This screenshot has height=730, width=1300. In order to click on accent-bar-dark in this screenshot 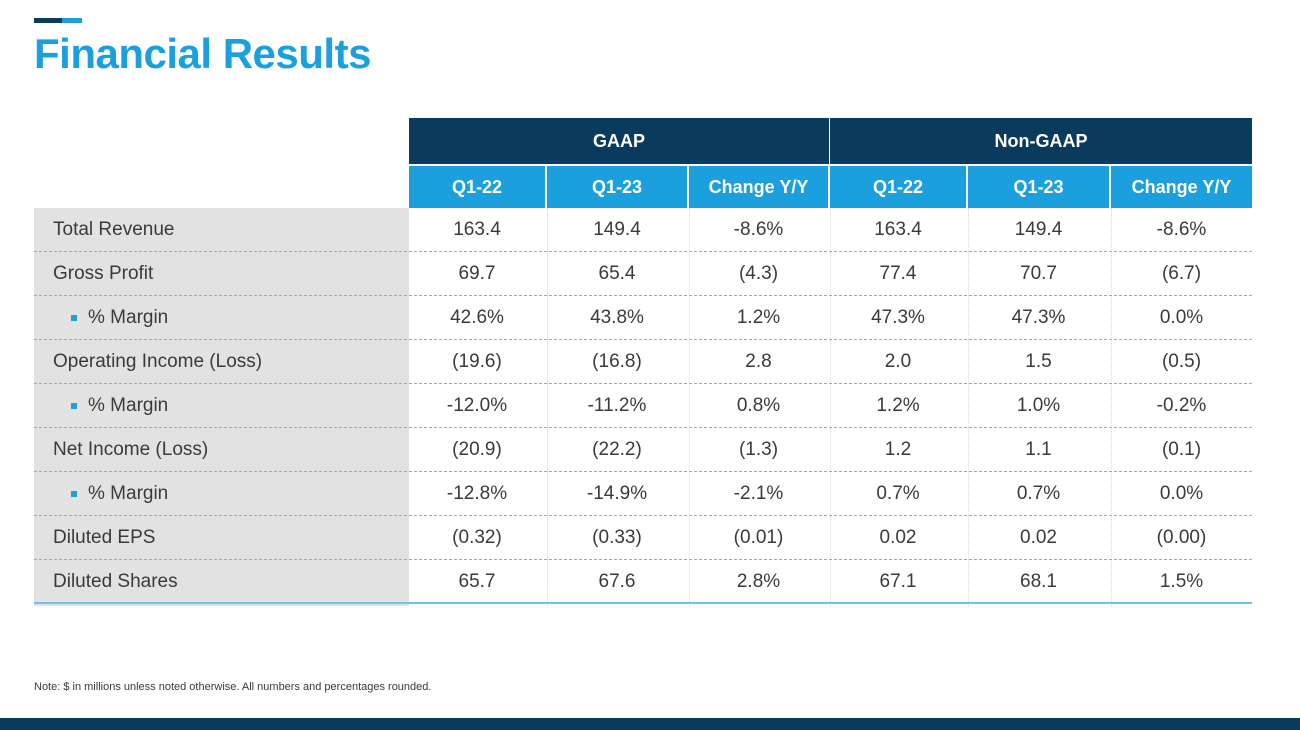, I will do `click(48, 20)`.